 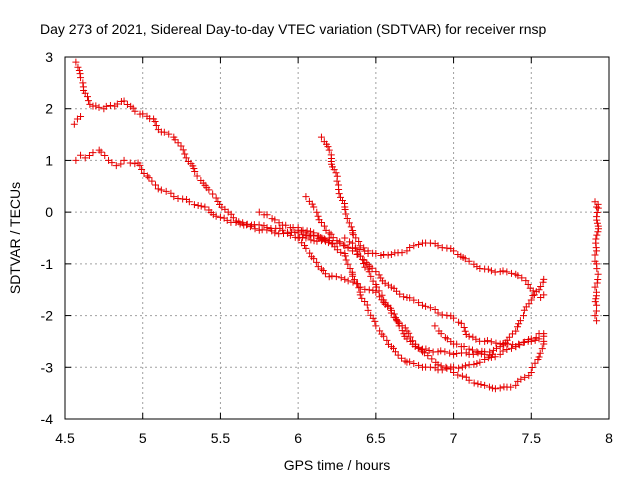 I want to click on x-tick-label: 7, so click(x=454, y=438).